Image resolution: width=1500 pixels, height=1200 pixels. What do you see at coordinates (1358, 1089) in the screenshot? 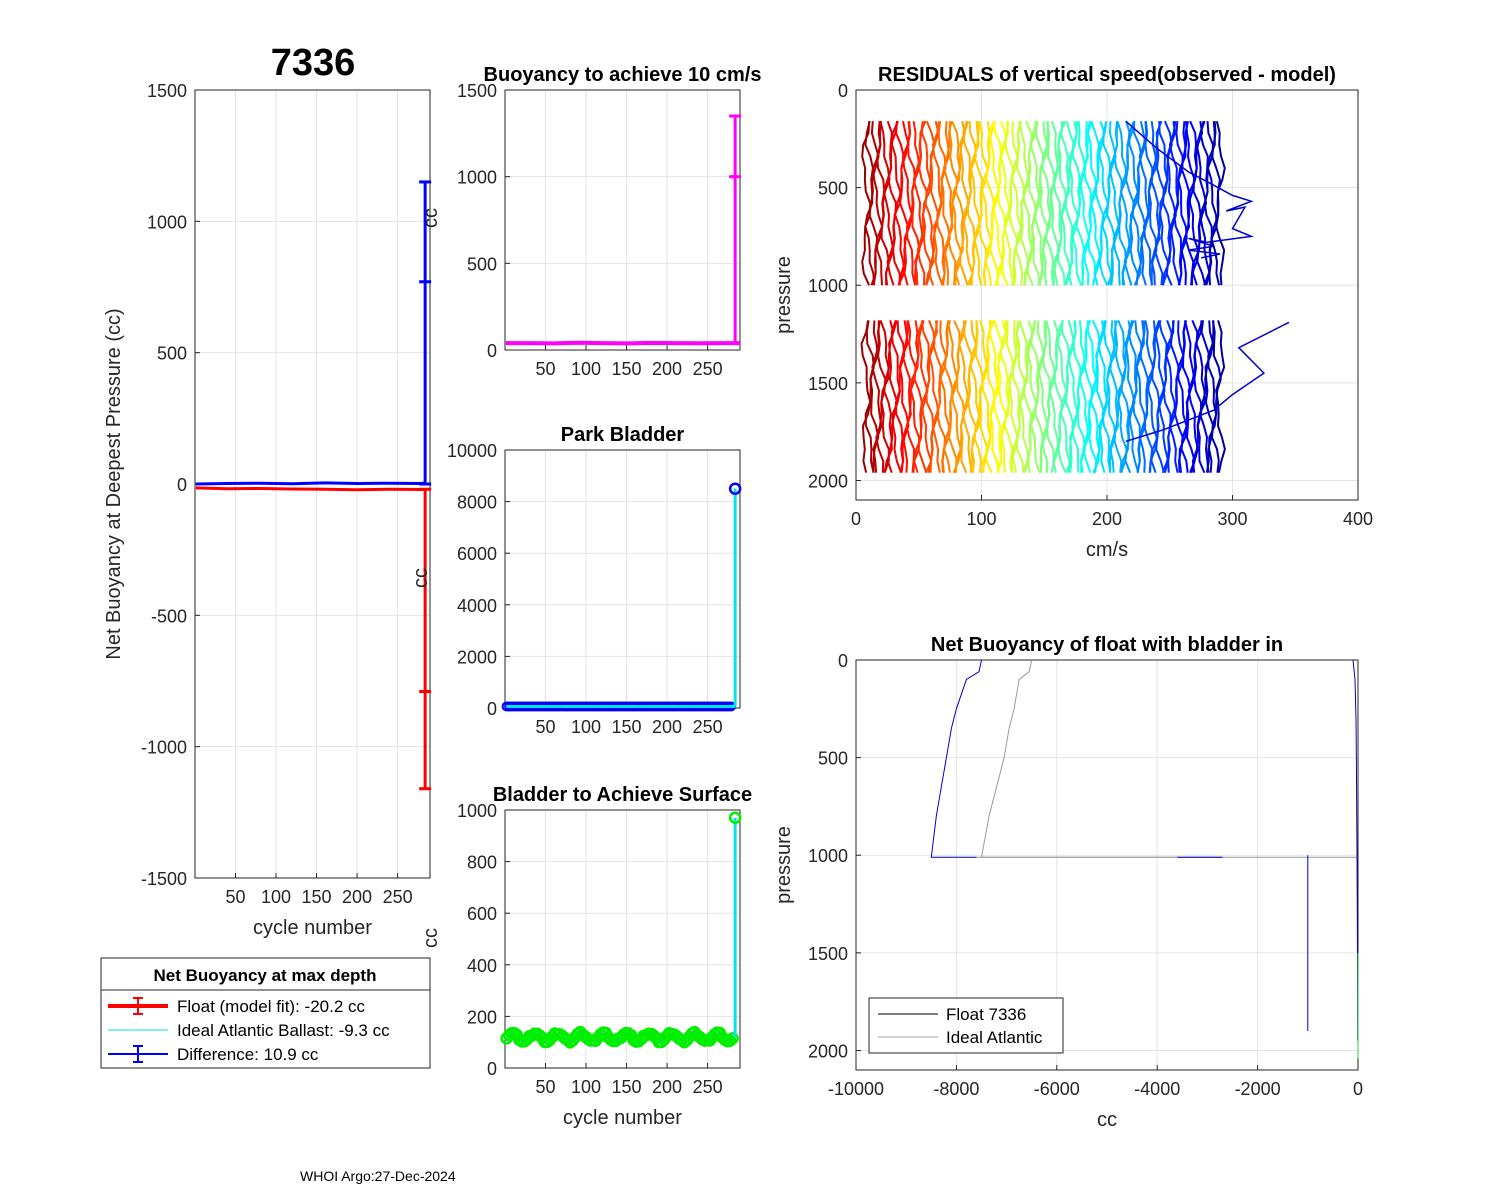
I see `net-buoyancy-bladder-xtick-label: 0` at bounding box center [1358, 1089].